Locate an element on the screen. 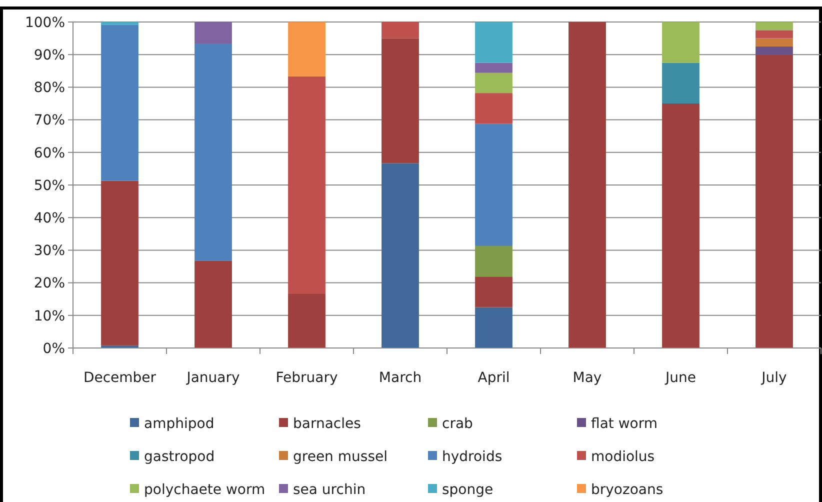  x-tick-label: December is located at coordinates (119, 378).